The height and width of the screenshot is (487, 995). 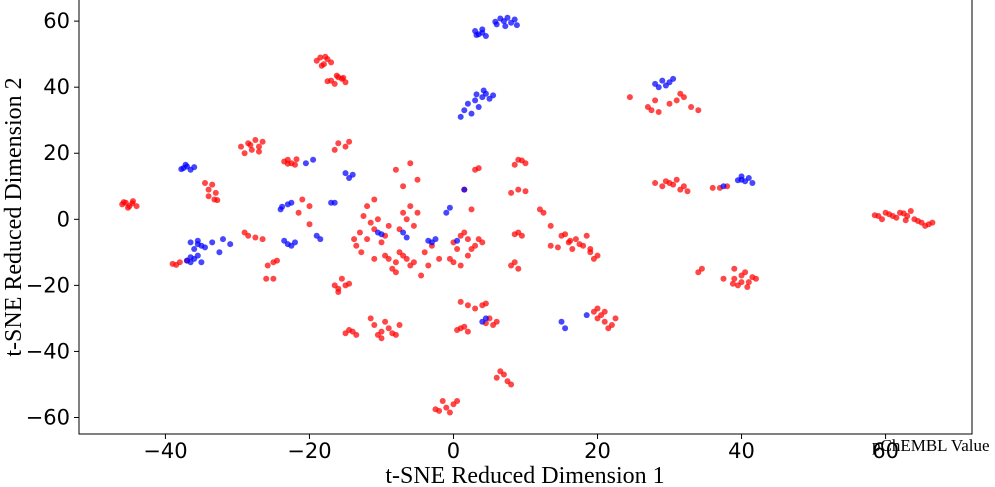 What do you see at coordinates (453, 451) in the screenshot?
I see `x-tick-label: 0` at bounding box center [453, 451].